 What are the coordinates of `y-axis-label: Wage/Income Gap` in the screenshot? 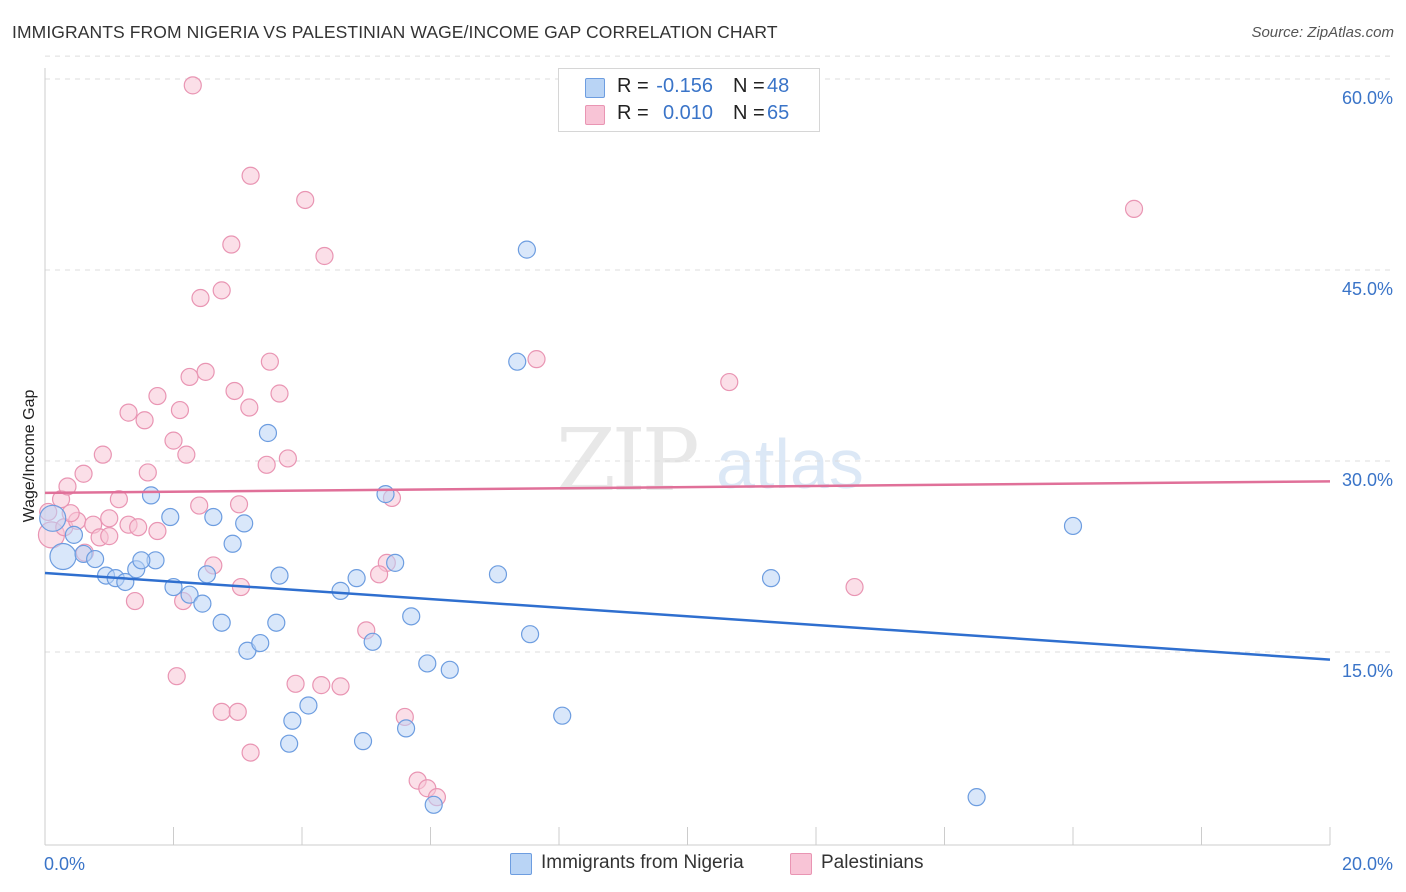 It's located at (29, 456).